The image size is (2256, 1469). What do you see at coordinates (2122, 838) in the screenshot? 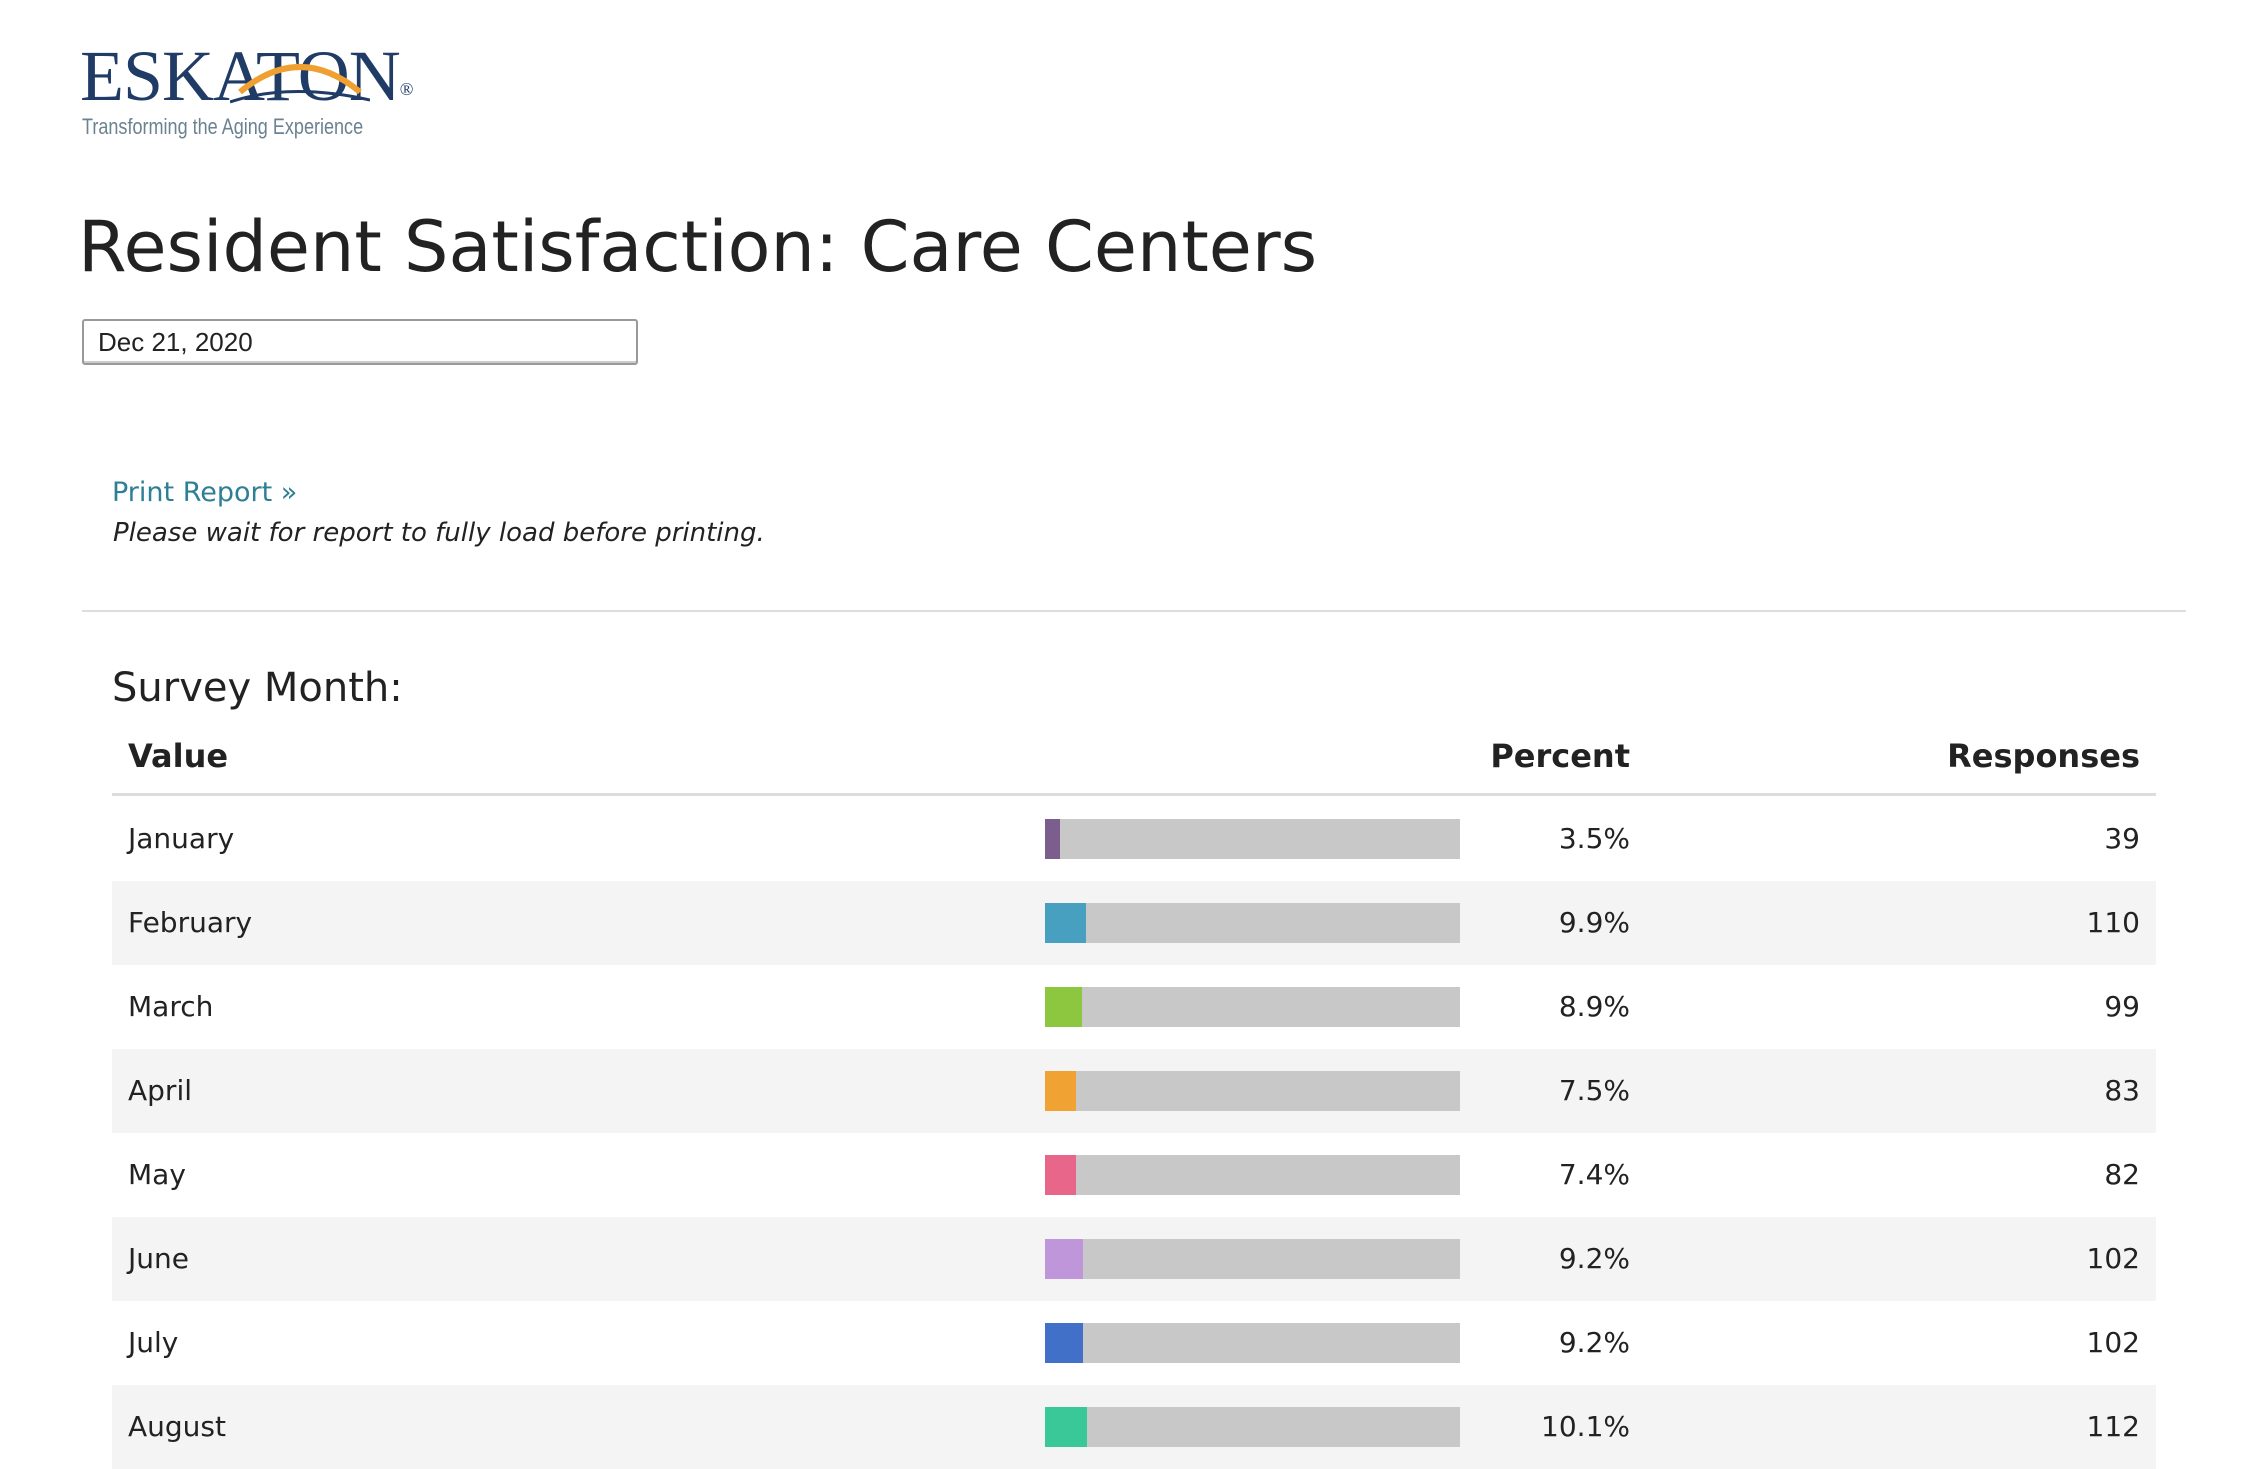
I see `row-responses: 39` at bounding box center [2122, 838].